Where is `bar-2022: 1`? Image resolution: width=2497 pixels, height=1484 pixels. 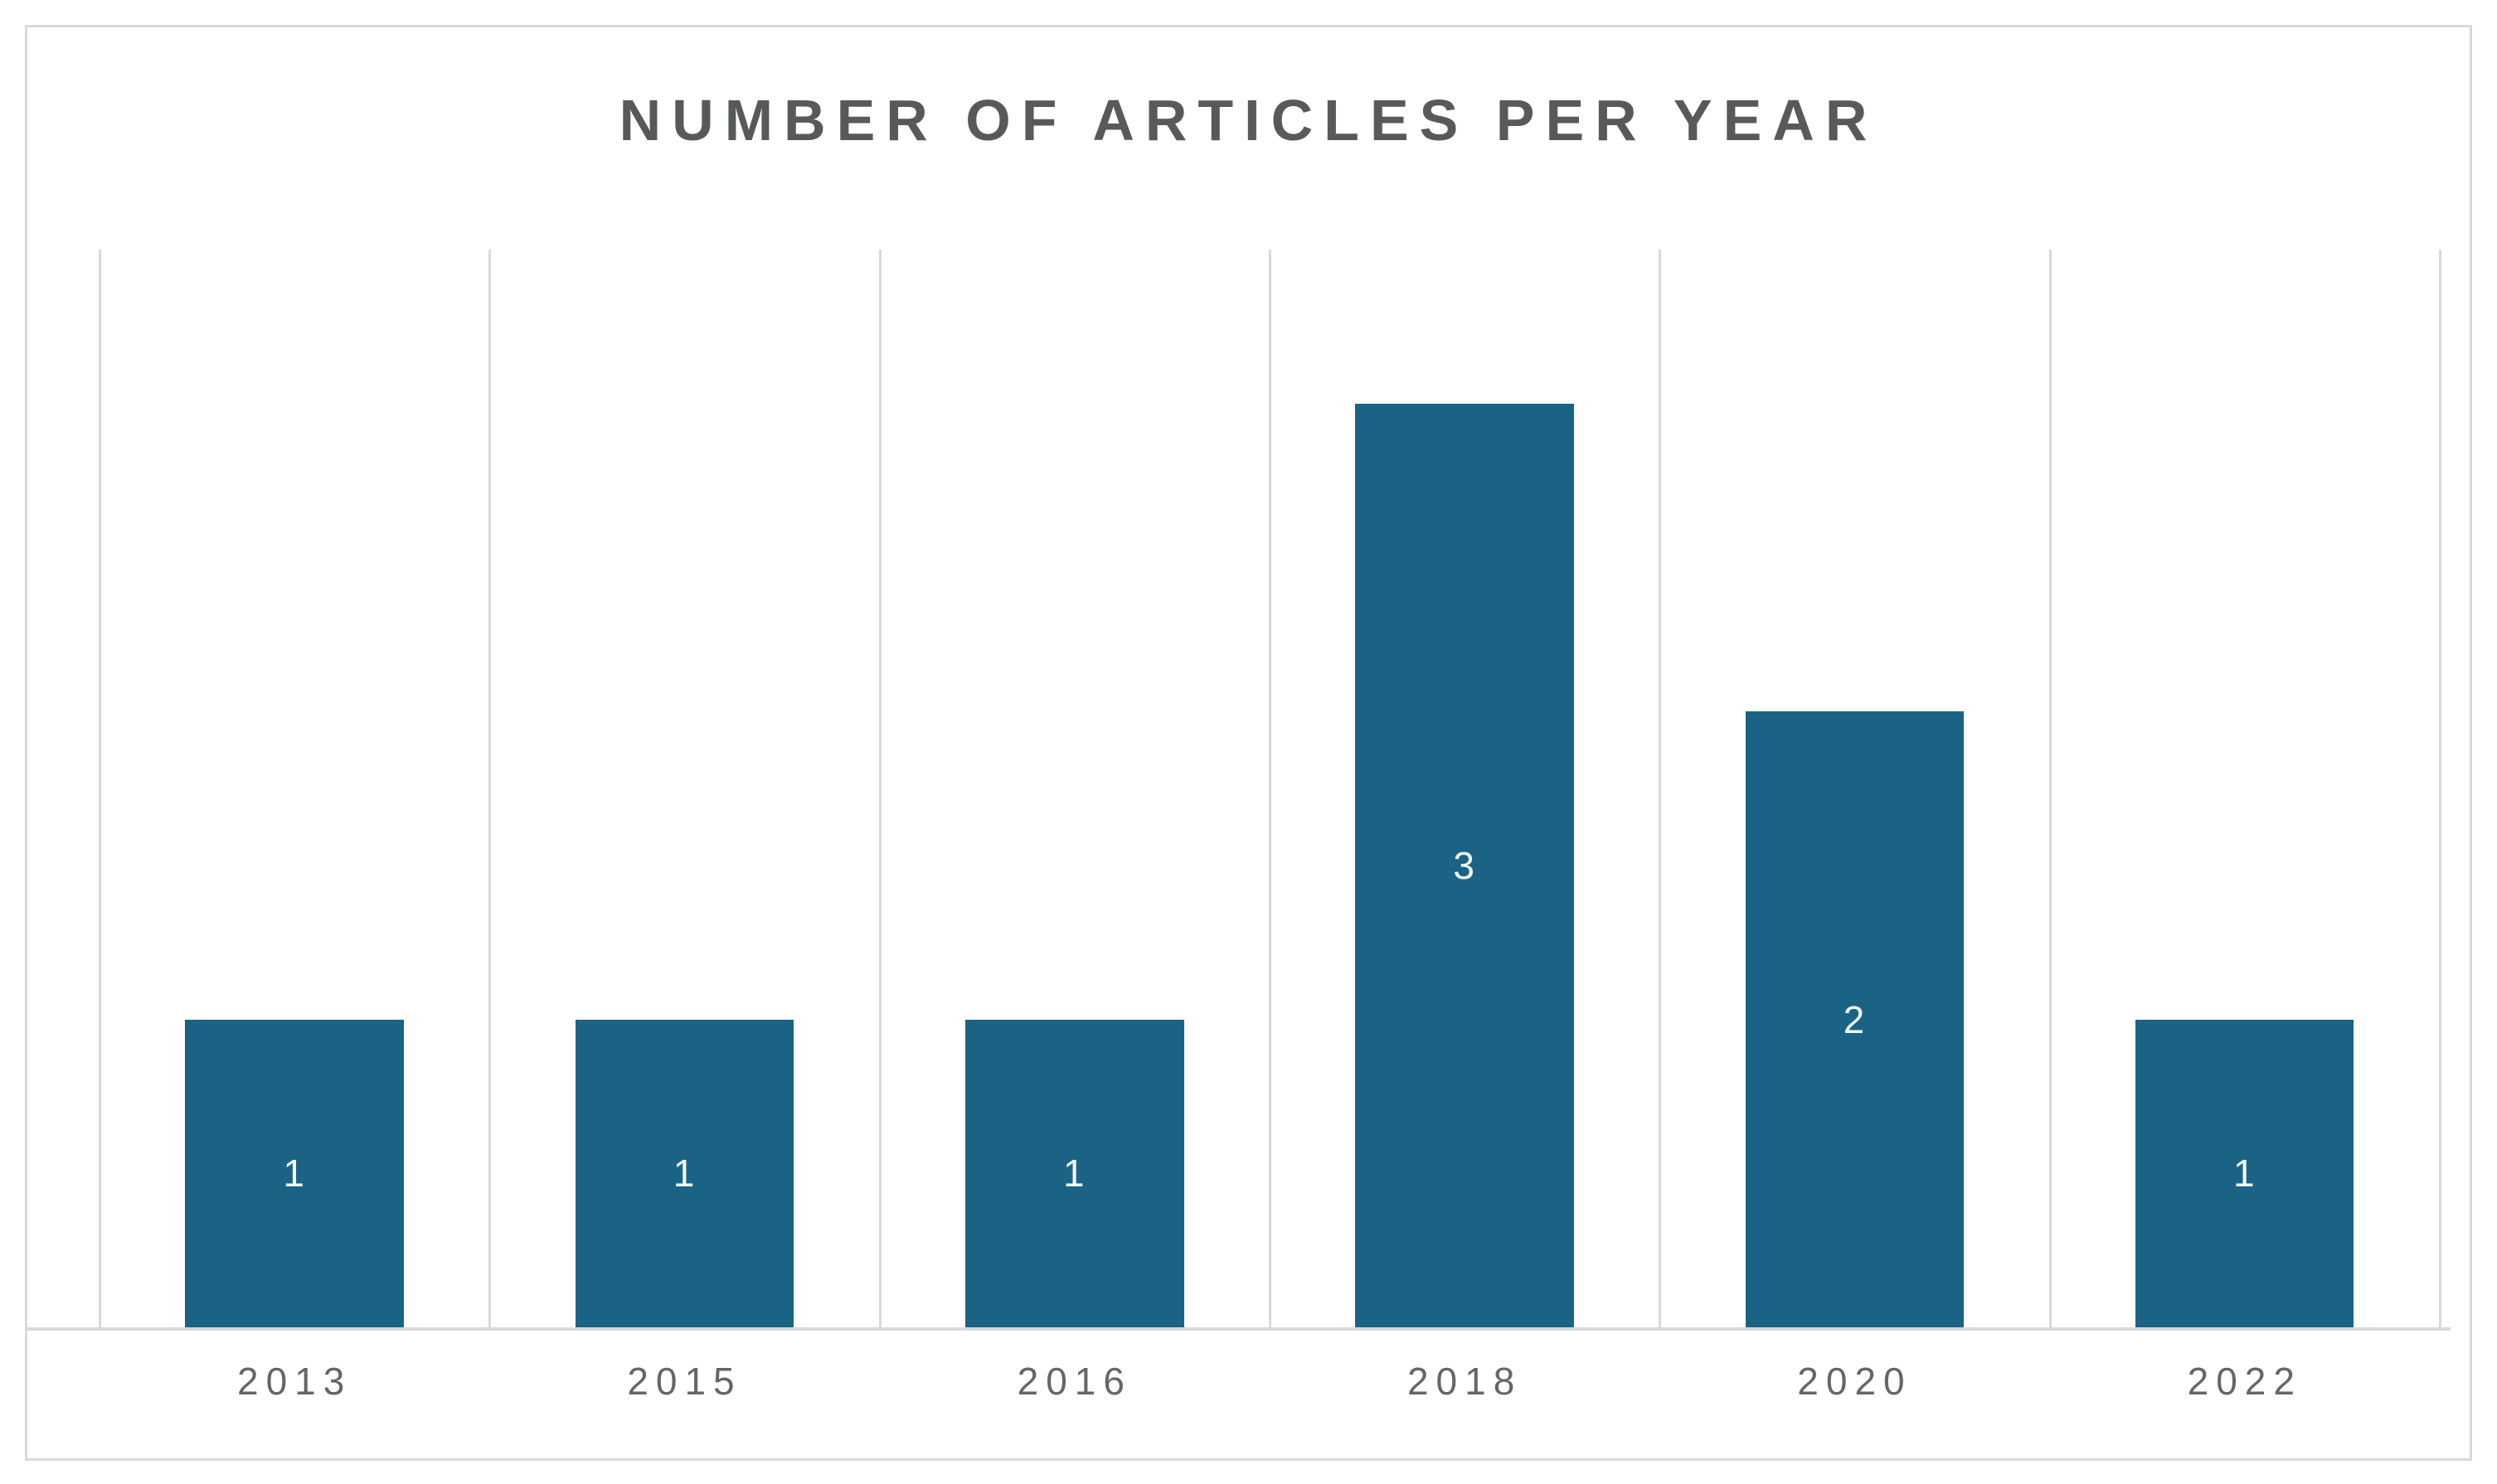
bar-2022: 1 is located at coordinates (2244, 1173).